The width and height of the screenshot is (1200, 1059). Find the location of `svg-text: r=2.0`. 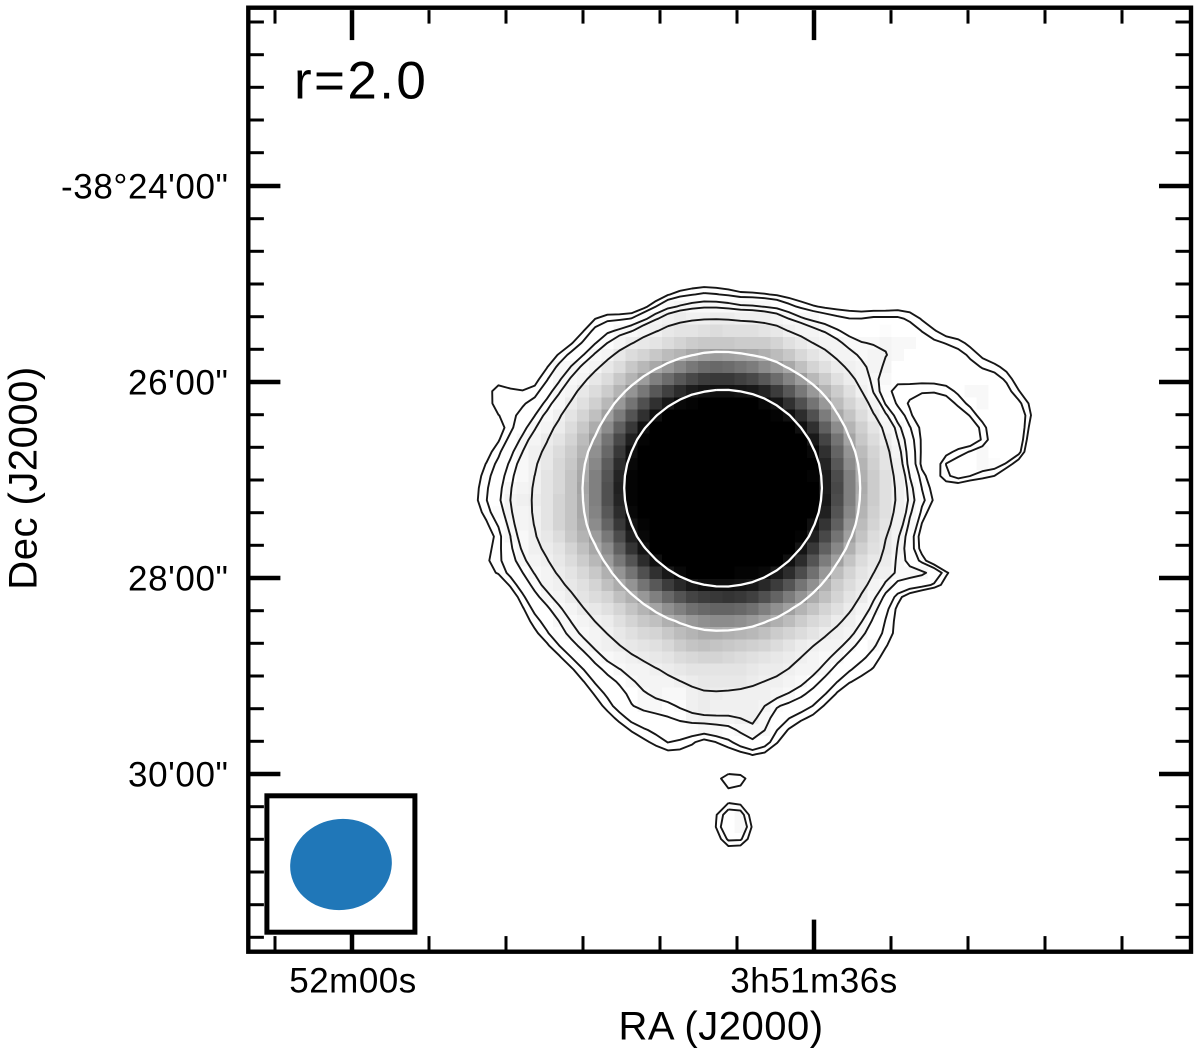

svg-text: r=2.0 is located at coordinates (361, 81).